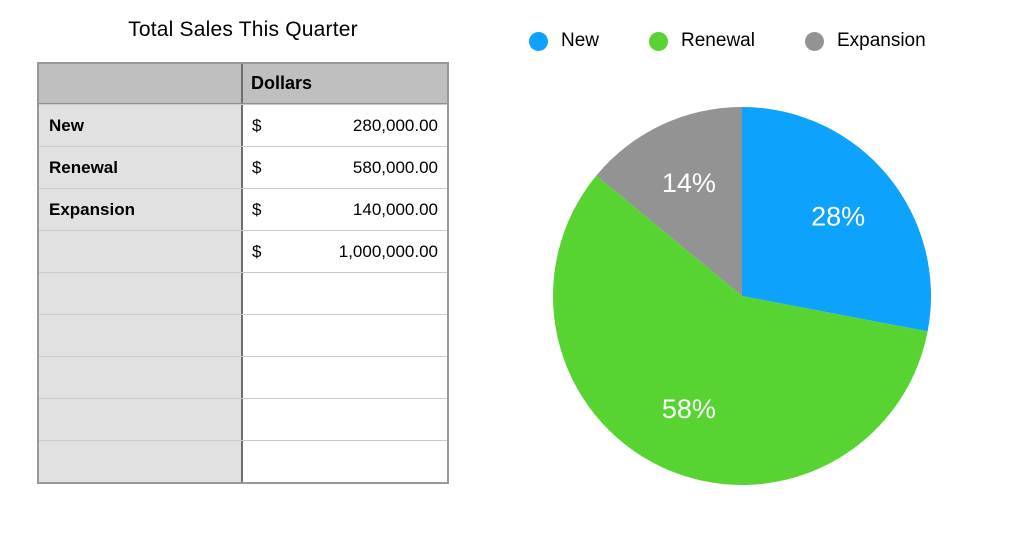 Image resolution: width=1022 pixels, height=533 pixels. What do you see at coordinates (388, 251) in the screenshot?
I see `amount: 1,000,000.00` at bounding box center [388, 251].